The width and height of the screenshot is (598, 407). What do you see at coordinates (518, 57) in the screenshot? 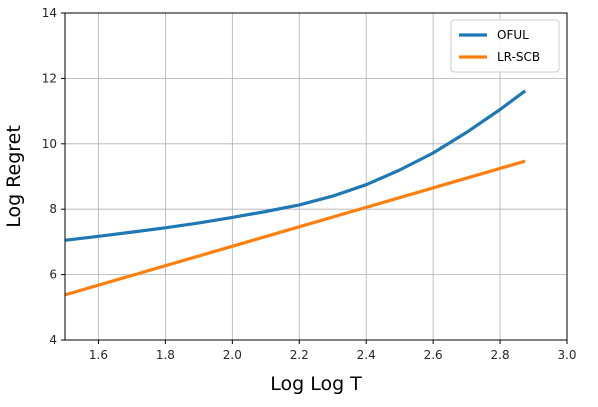
I see `legend-label: LR-SCB` at bounding box center [518, 57].